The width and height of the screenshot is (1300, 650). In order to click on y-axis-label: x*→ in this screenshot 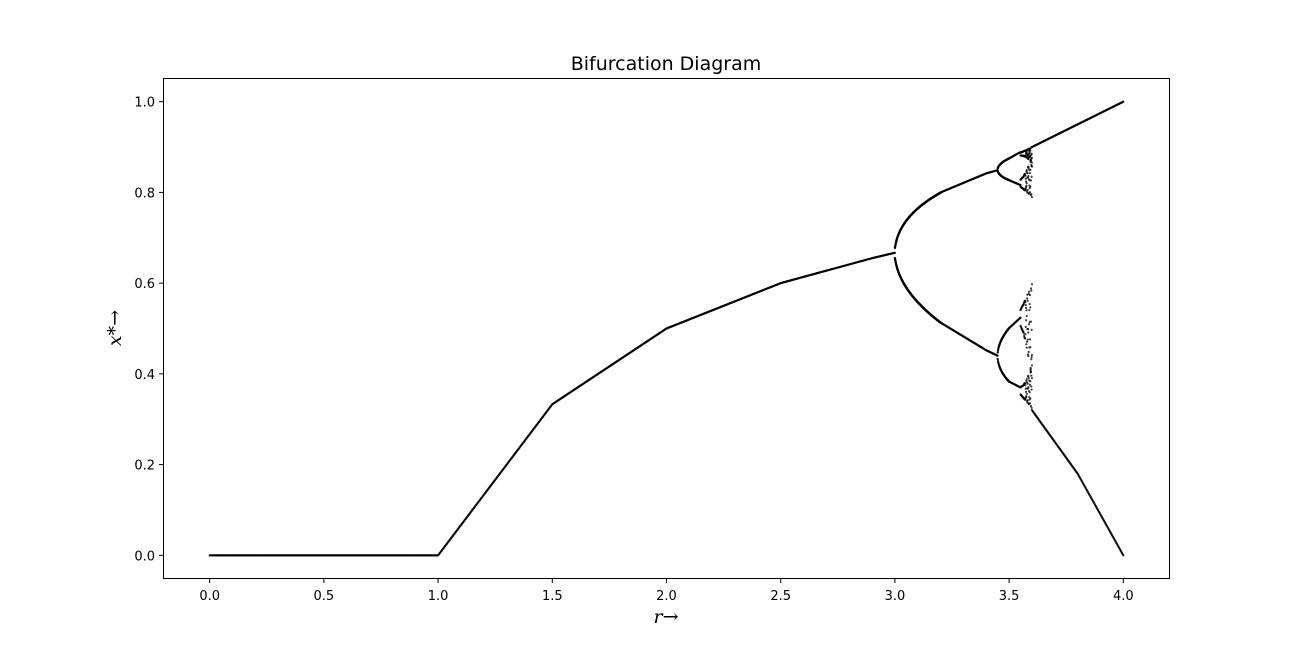, I will do `click(115, 328)`.